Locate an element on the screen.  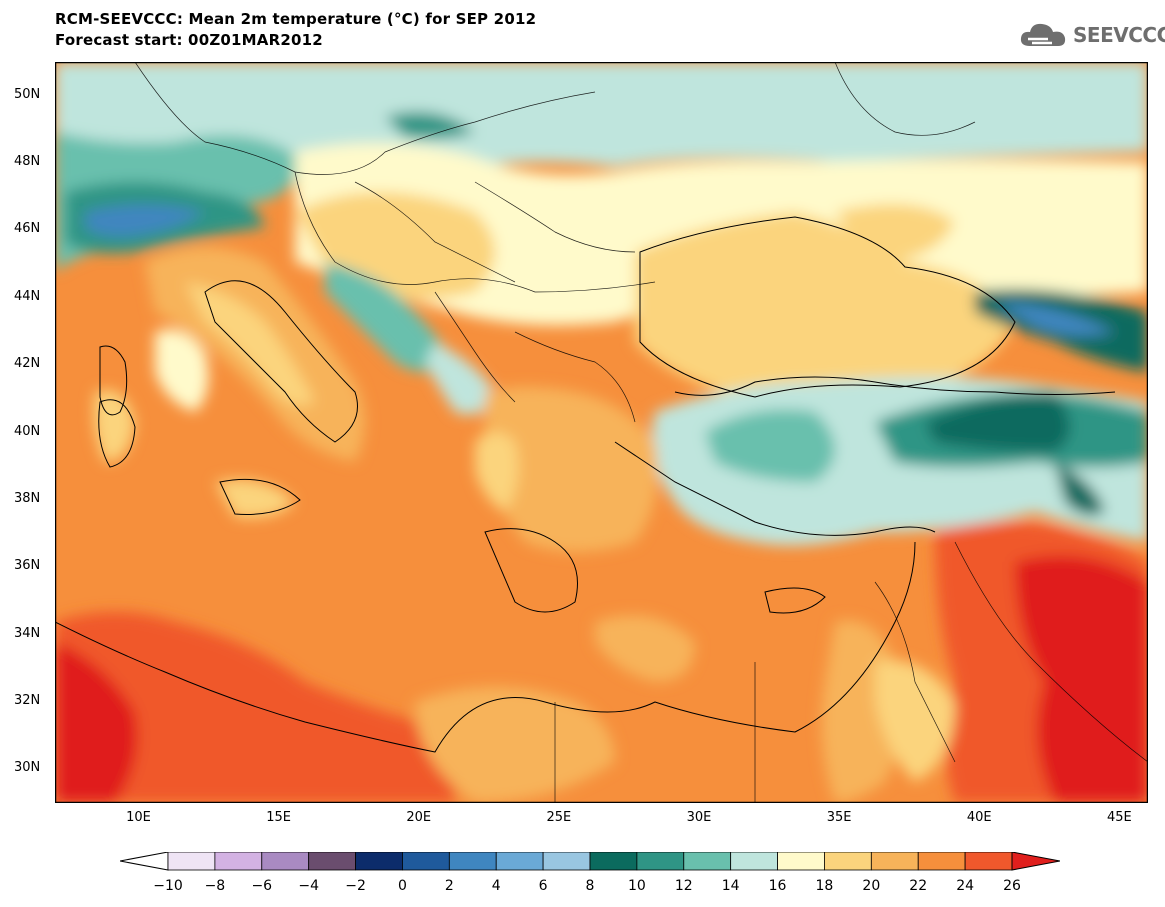
seevccc-logo: SEEVCCC is located at coordinates (1091, 35).